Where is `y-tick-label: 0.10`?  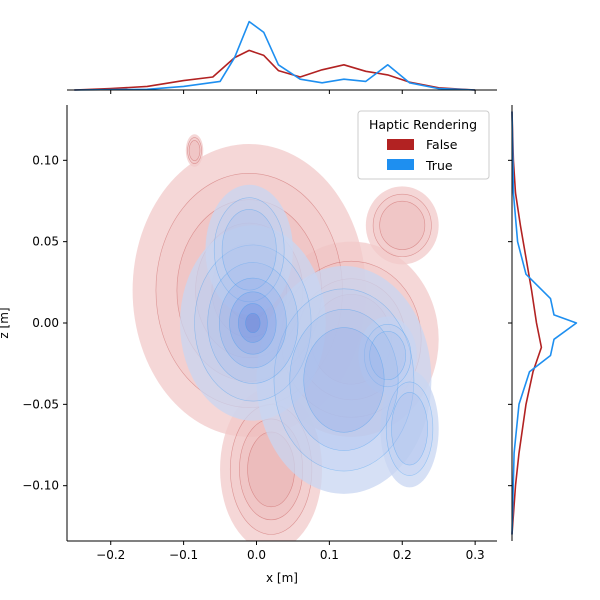
y-tick-label: 0.10 is located at coordinates (45, 160).